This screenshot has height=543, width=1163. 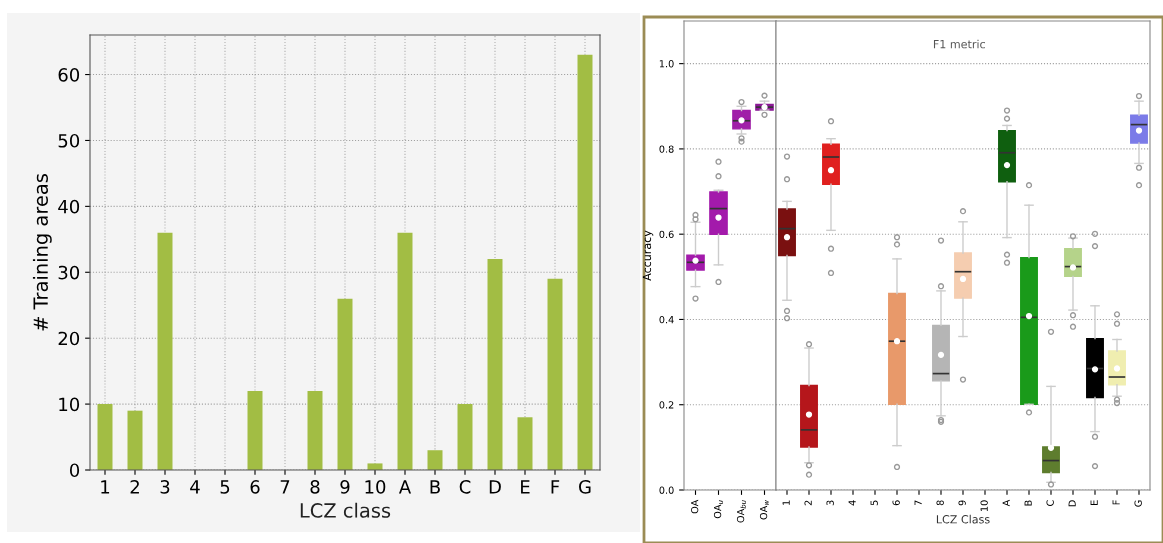 I want to click on y-tick-label: 40, so click(x=69, y=206).